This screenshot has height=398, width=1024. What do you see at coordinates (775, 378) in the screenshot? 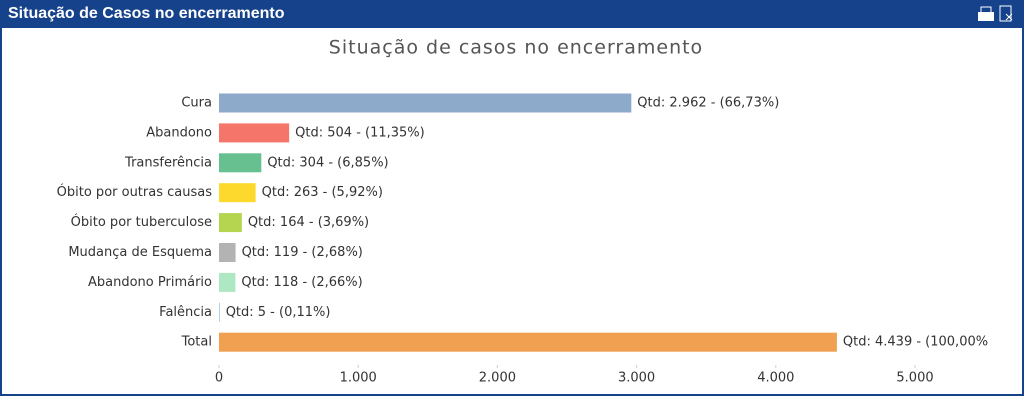
I see `x-tick-label: 4.000` at bounding box center [775, 378].